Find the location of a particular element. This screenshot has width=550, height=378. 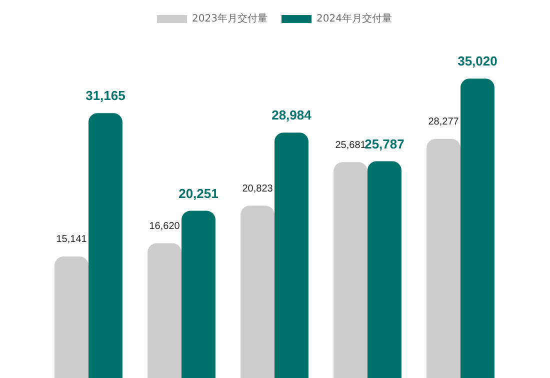

data-label: 28,984 is located at coordinates (292, 115).